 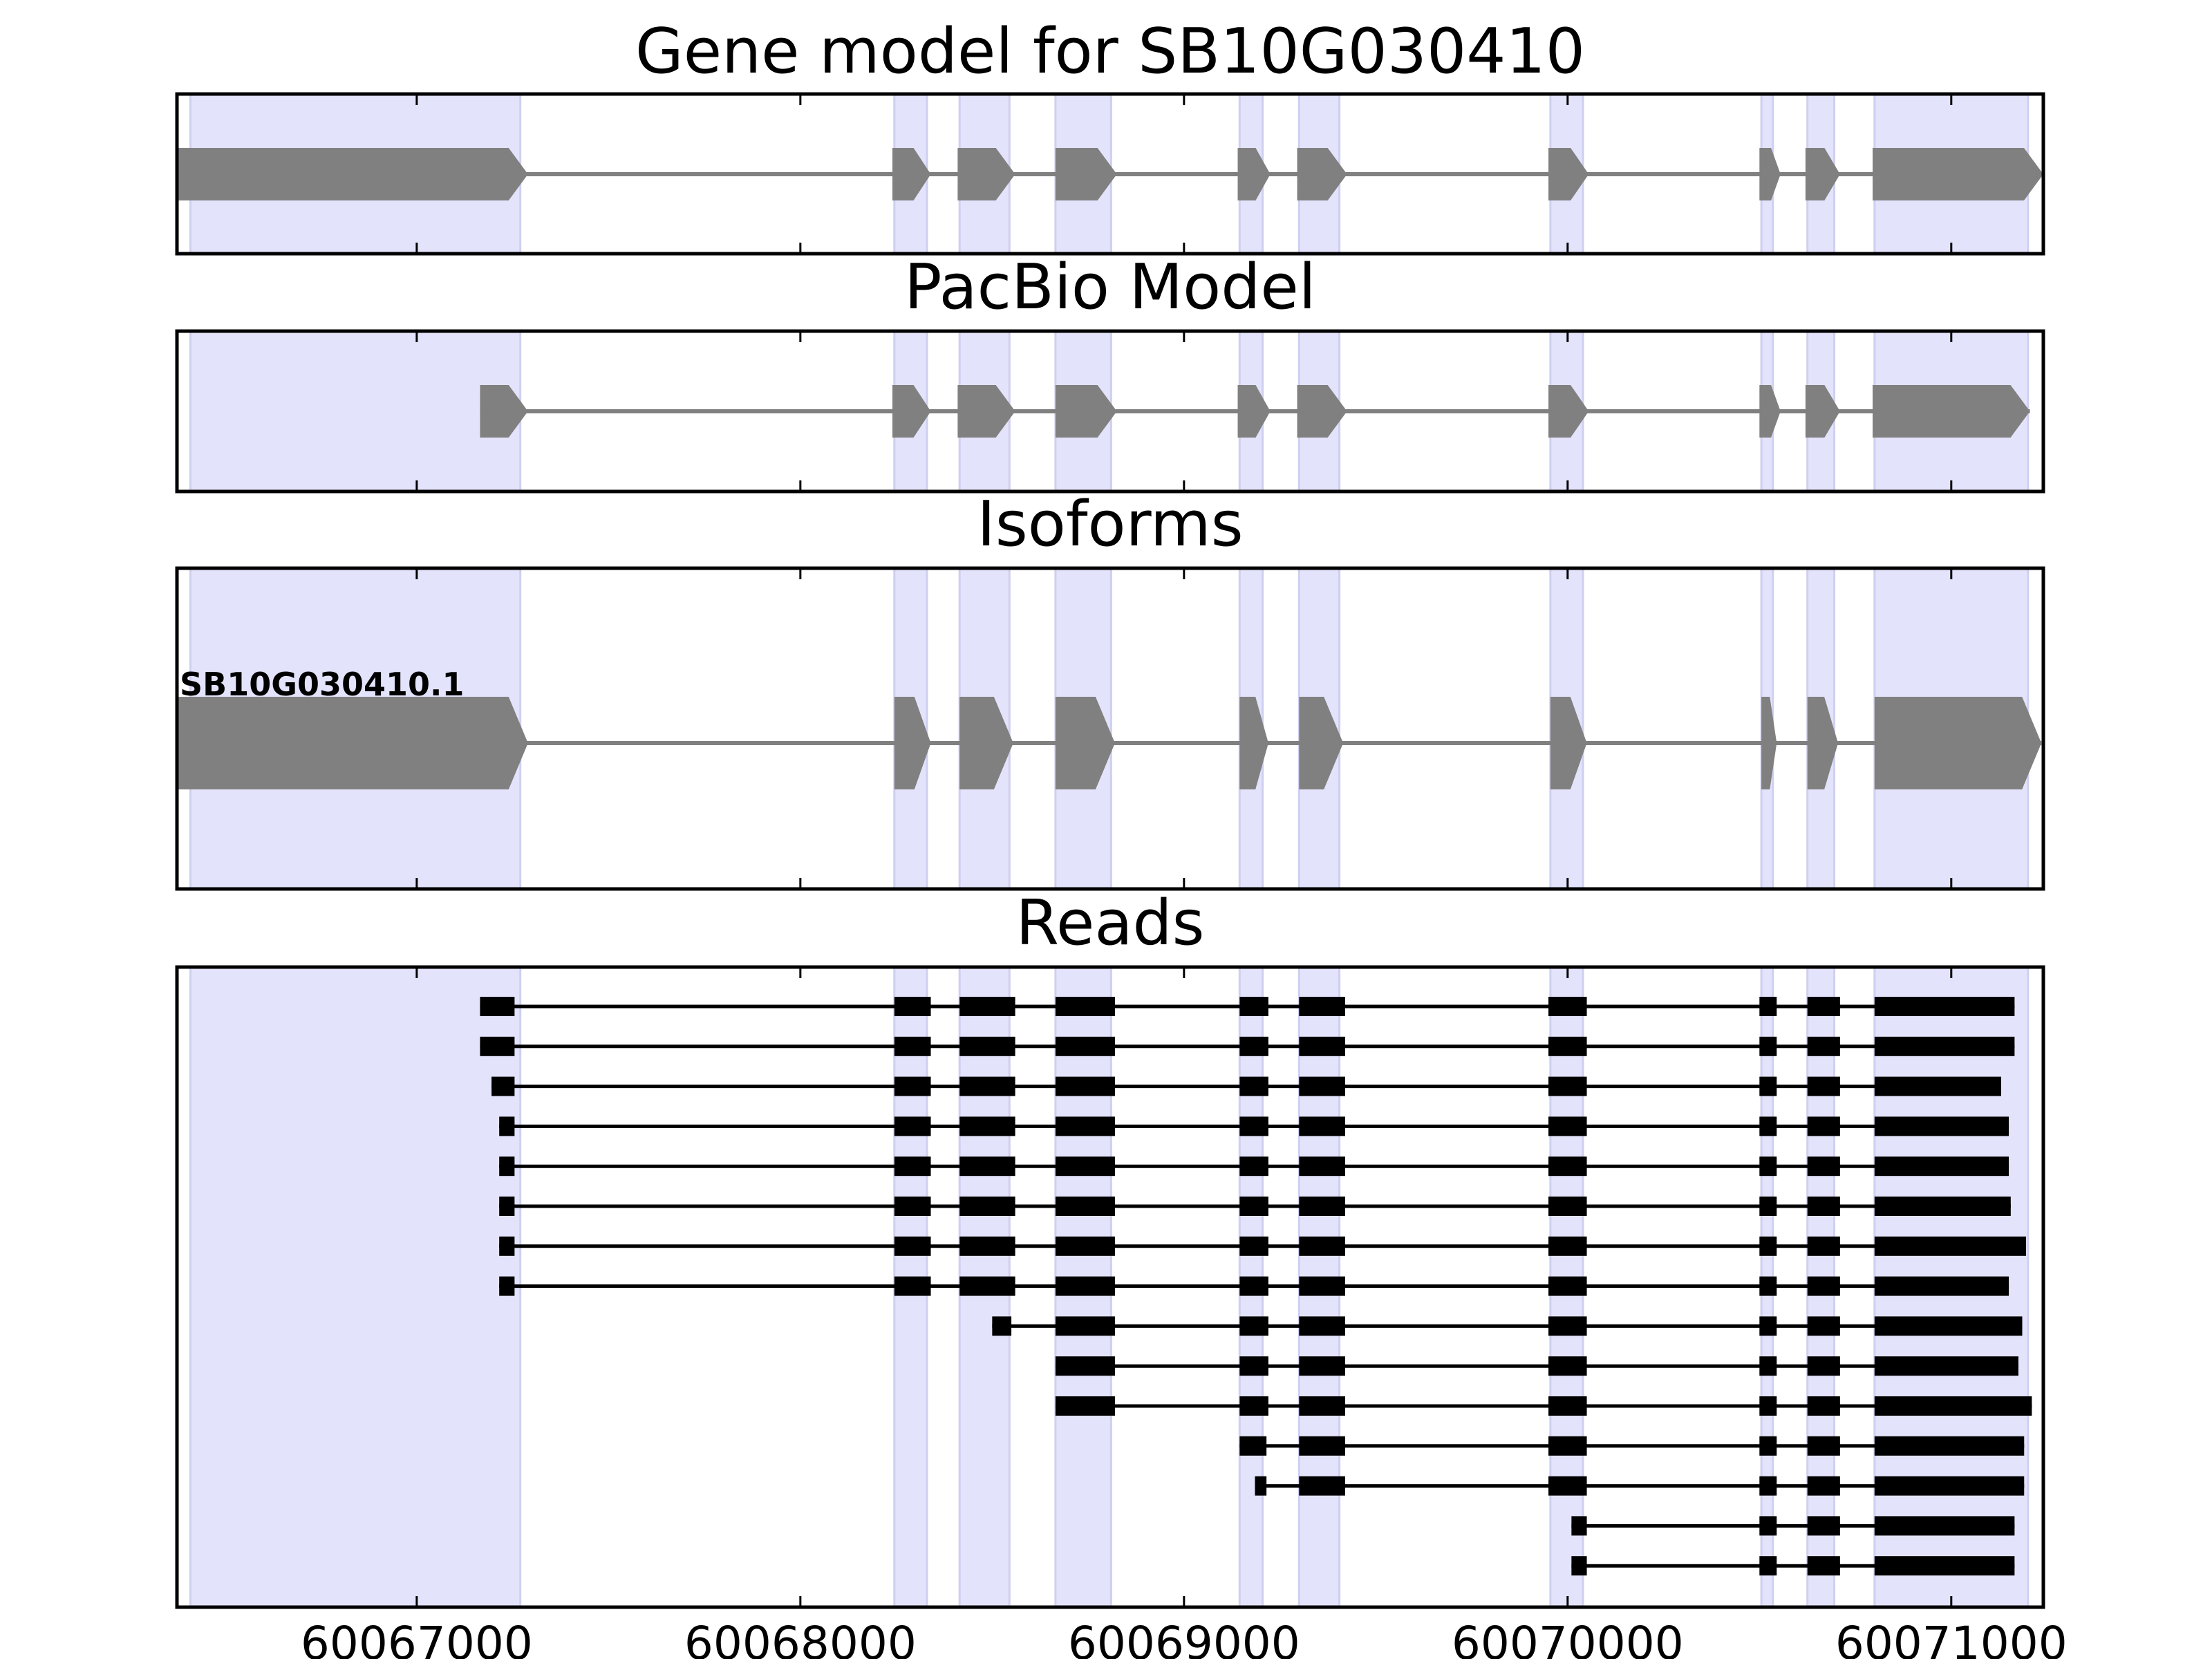 What do you see at coordinates (322, 684) in the screenshot?
I see `isoform-label: SB10G030410.1` at bounding box center [322, 684].